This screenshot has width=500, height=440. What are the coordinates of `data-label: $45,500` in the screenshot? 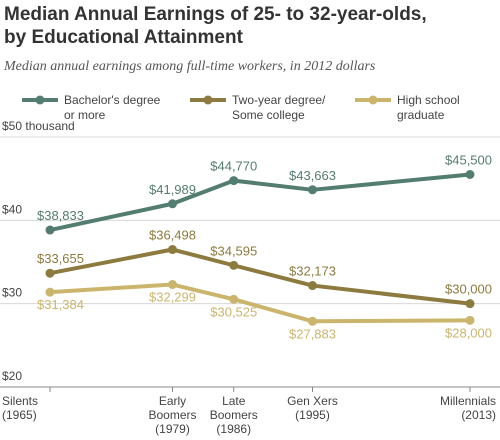 It's located at (468, 160).